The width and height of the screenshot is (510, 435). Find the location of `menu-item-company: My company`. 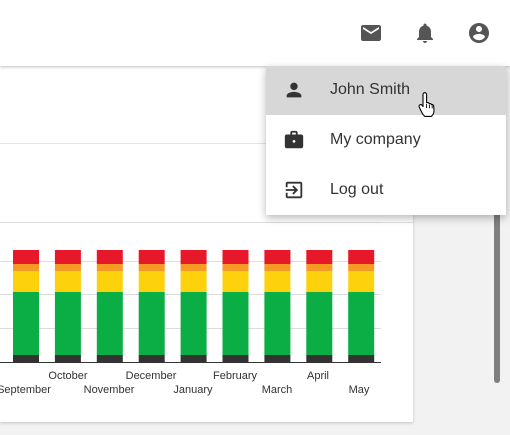

menu-item-company: My company is located at coordinates (386, 140).